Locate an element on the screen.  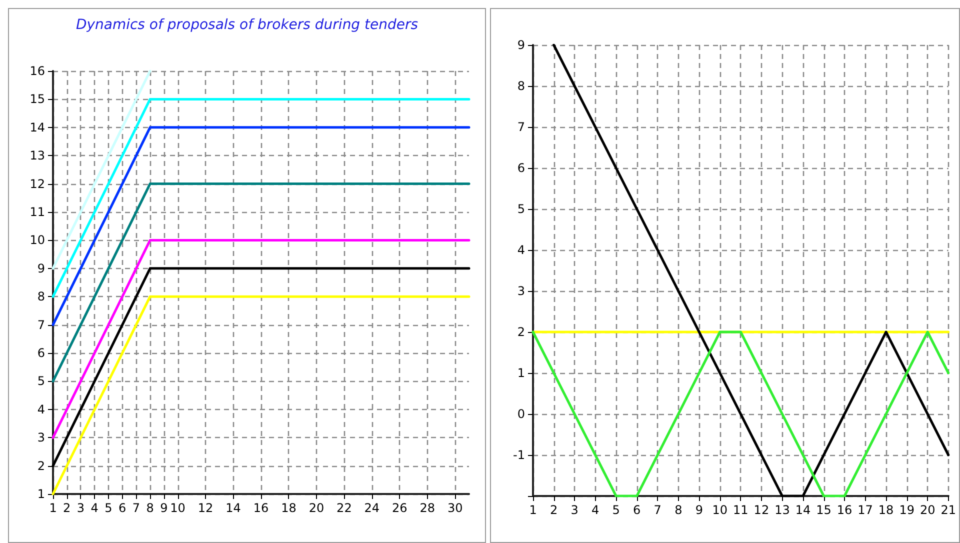
x-tick-label: 26 is located at coordinates (400, 508).